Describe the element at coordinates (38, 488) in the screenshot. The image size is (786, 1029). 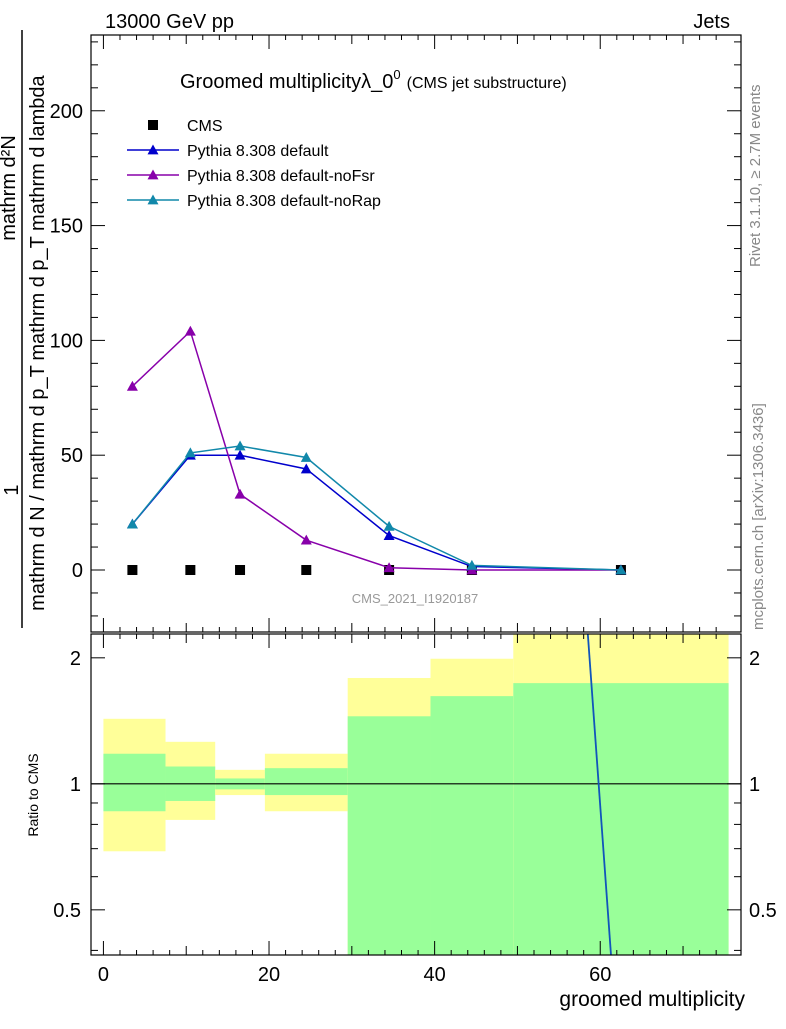
I see `y-label-denominator: mathrm d N / mathrm d p_T` at that location.